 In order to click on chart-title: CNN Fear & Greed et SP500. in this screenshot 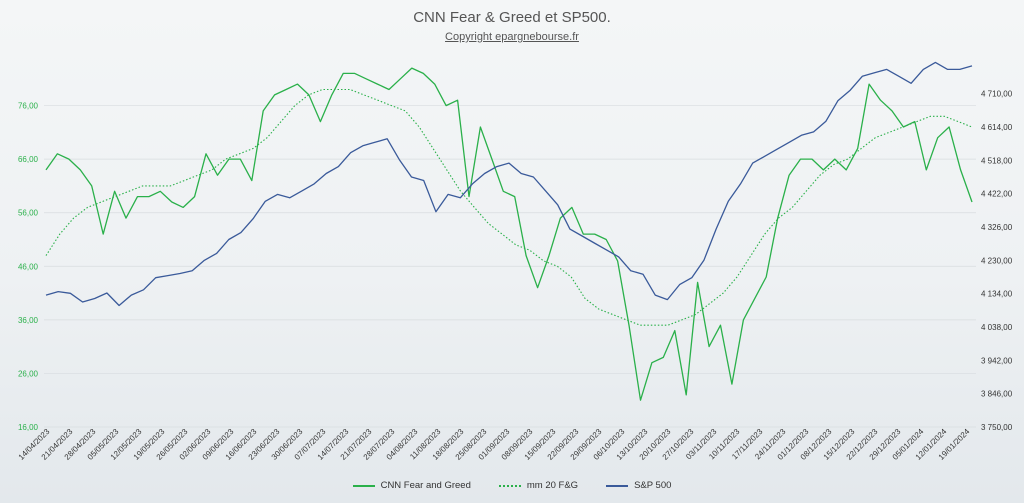, I will do `click(512, 17)`.